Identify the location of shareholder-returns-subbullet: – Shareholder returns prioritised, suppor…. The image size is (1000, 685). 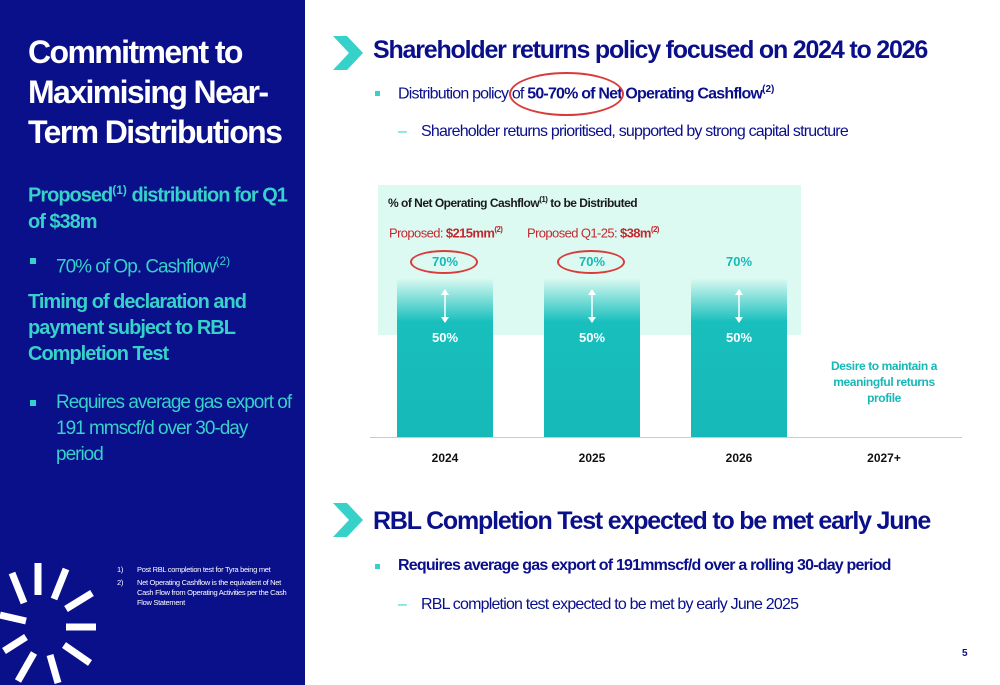
(623, 132).